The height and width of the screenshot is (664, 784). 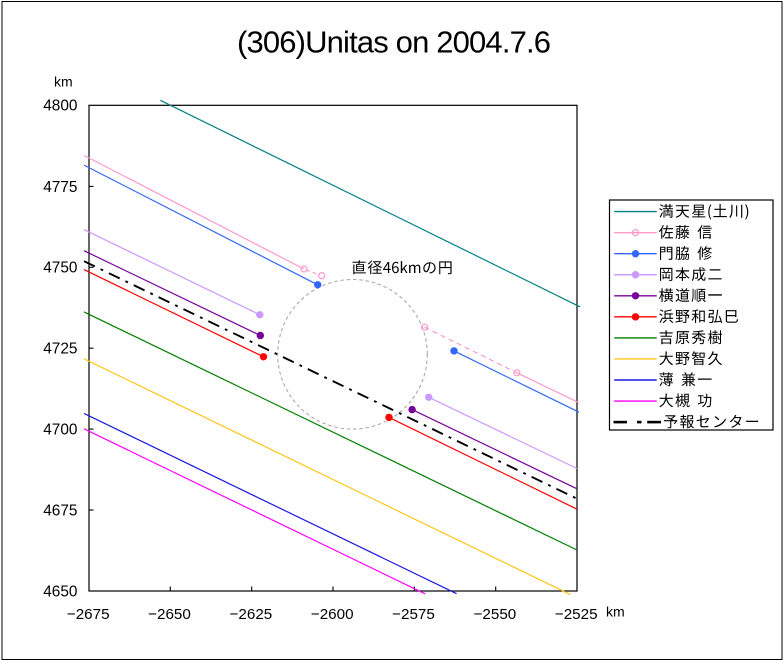 I want to click on svg-text: (306)Unitas on 2004.7.6, so click(x=394, y=41).